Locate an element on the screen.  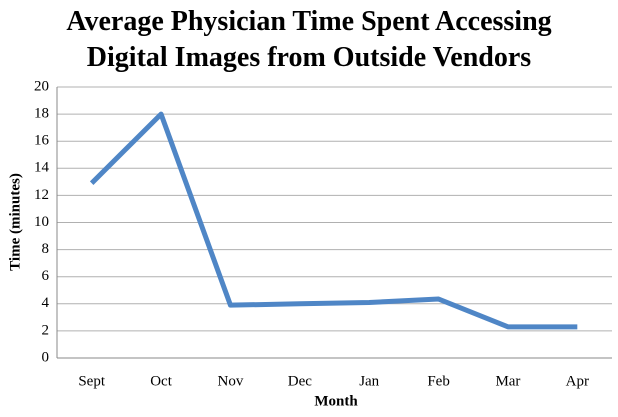
x-tick-label: Nov is located at coordinates (231, 381).